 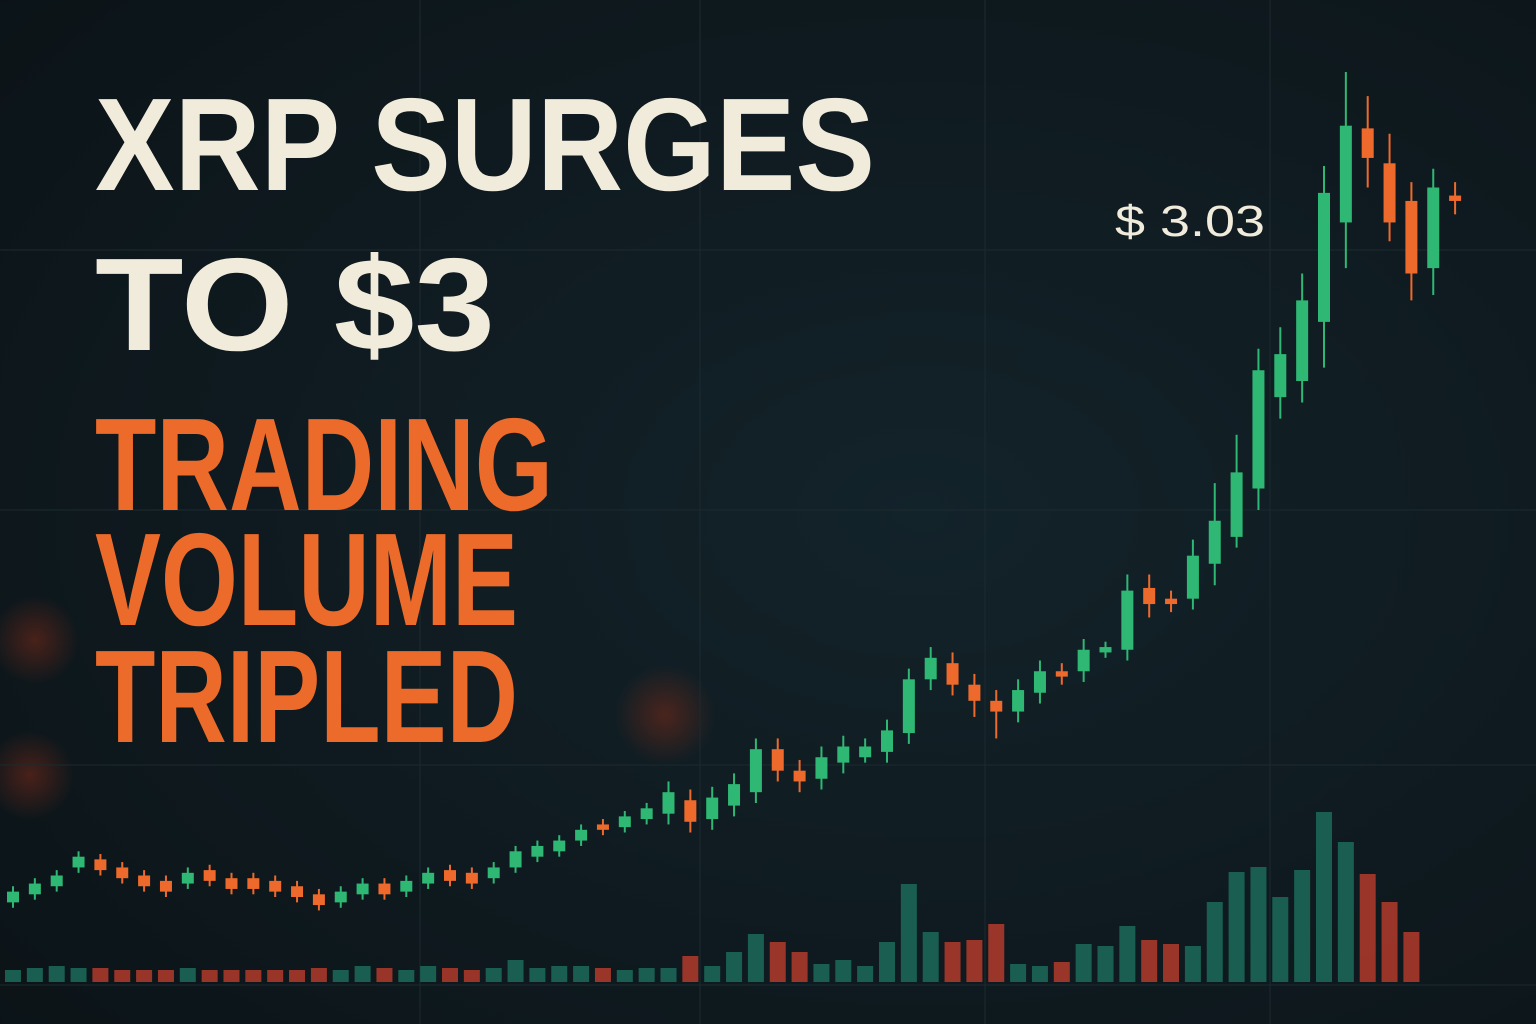 I want to click on subtitle-line: TRADING, so click(x=324, y=464).